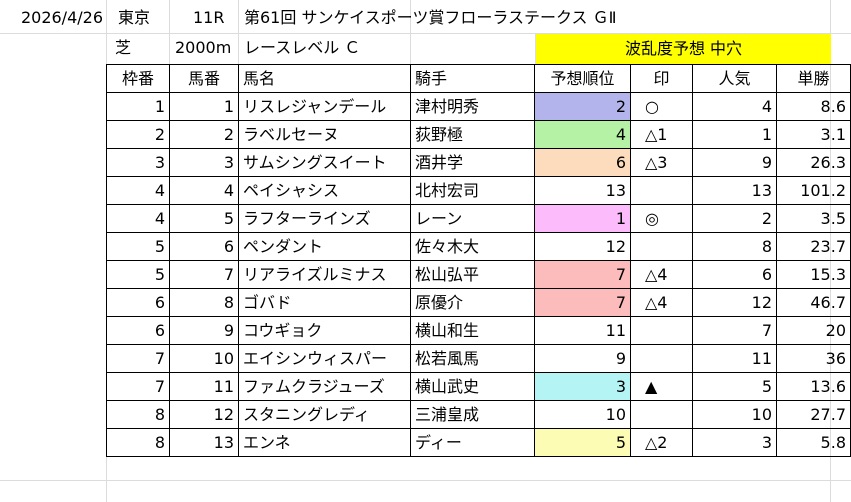 This screenshot has height=502, width=851. What do you see at coordinates (734, 246) in the screenshot?
I see `popularity-cell: 8` at bounding box center [734, 246].